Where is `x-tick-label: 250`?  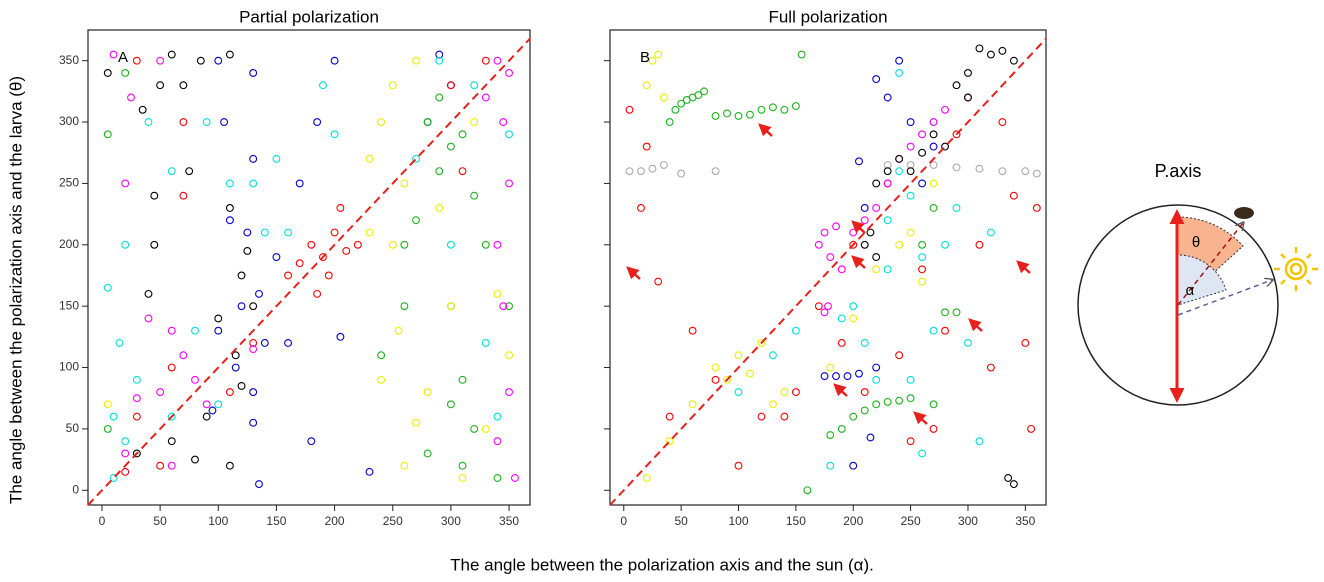
x-tick-label: 250 is located at coordinates (911, 521).